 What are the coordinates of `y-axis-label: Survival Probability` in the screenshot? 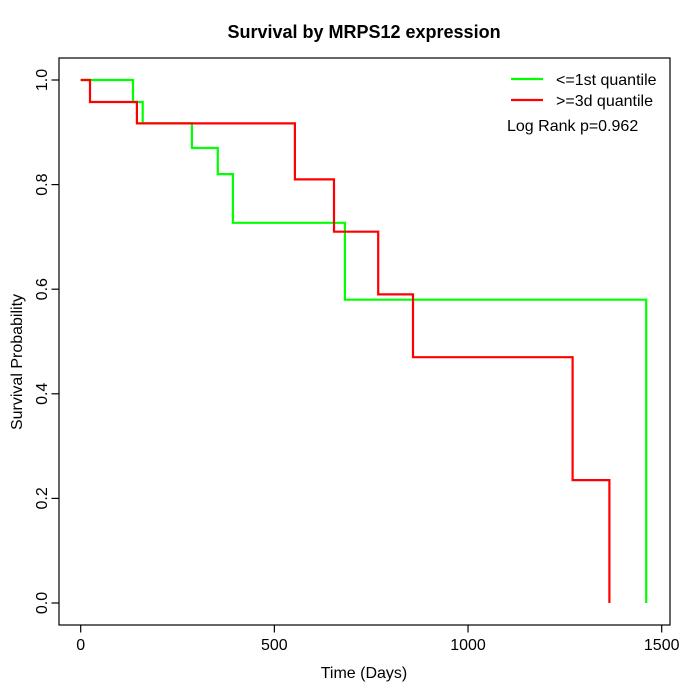 It's located at (17, 362).